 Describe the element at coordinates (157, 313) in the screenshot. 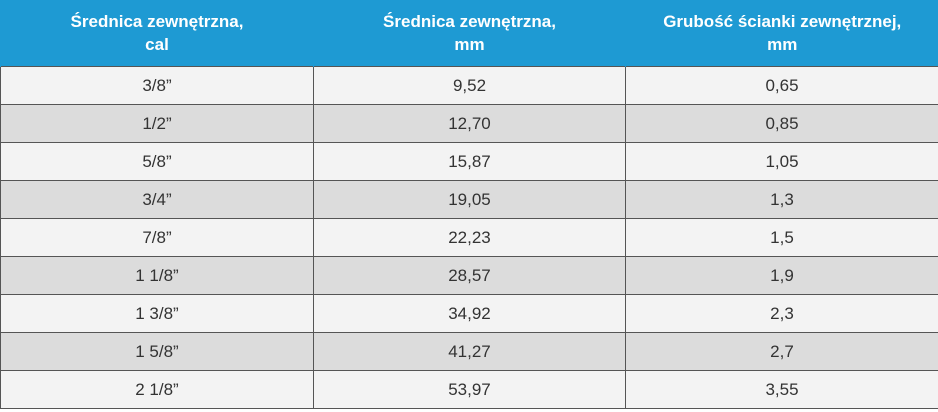

I see `table-cell: 1 3/8”` at that location.